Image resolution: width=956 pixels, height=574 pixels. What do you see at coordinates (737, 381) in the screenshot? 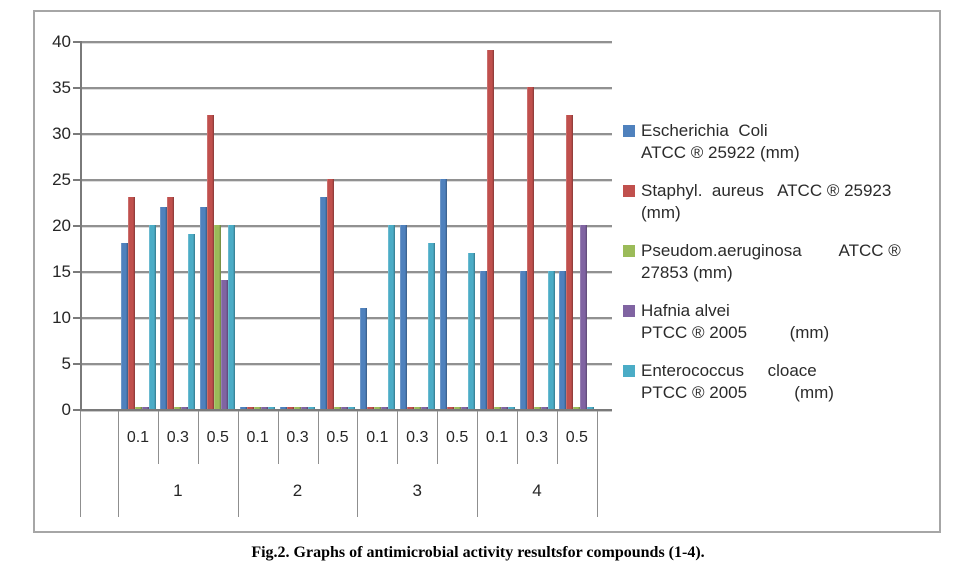
I see `legend-entry-label: Enterococcus cloace PTCC ® 2005 (mm)` at bounding box center [737, 381].